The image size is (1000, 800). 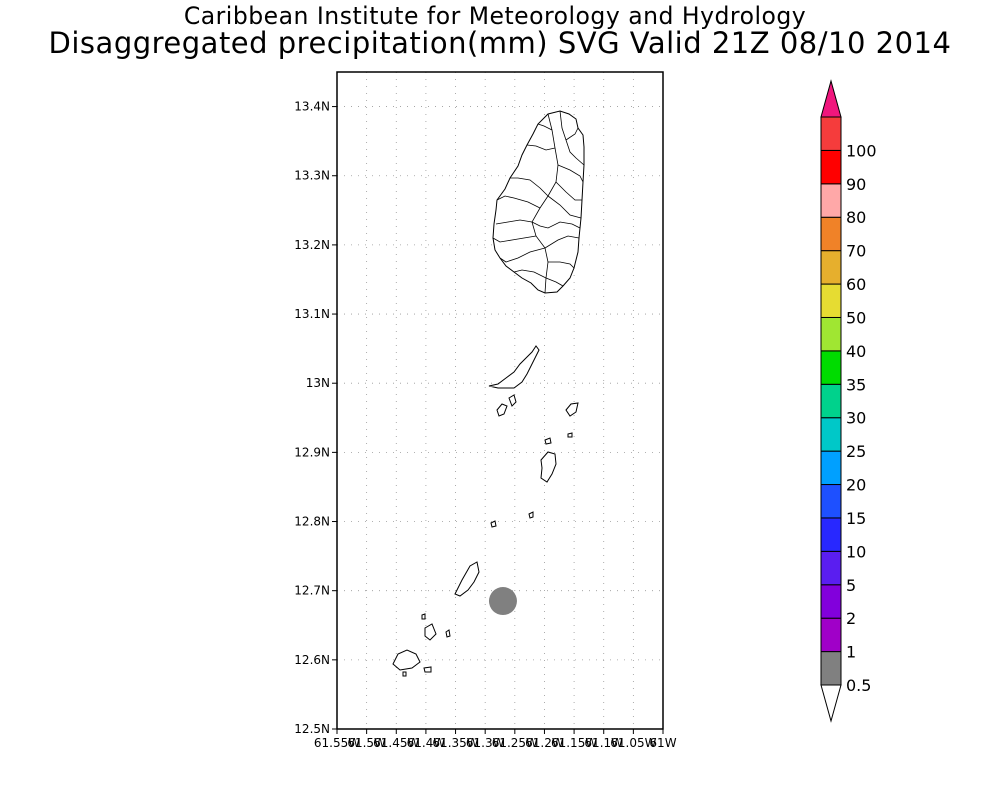 What do you see at coordinates (312, 660) in the screenshot?
I see `y-tick-label: 12.6N` at bounding box center [312, 660].